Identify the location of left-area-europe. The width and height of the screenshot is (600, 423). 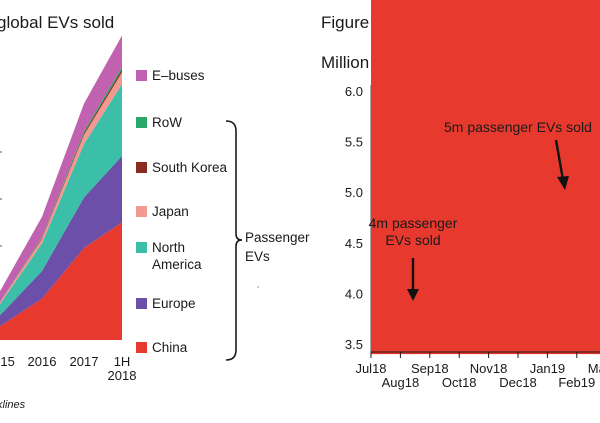
(61, 241).